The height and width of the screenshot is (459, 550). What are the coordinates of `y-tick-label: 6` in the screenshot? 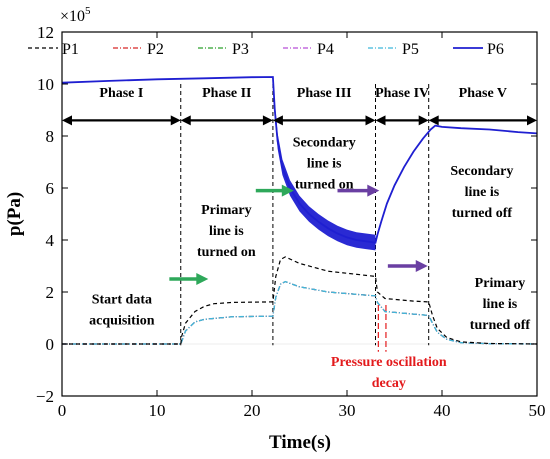 It's located at (50, 188).